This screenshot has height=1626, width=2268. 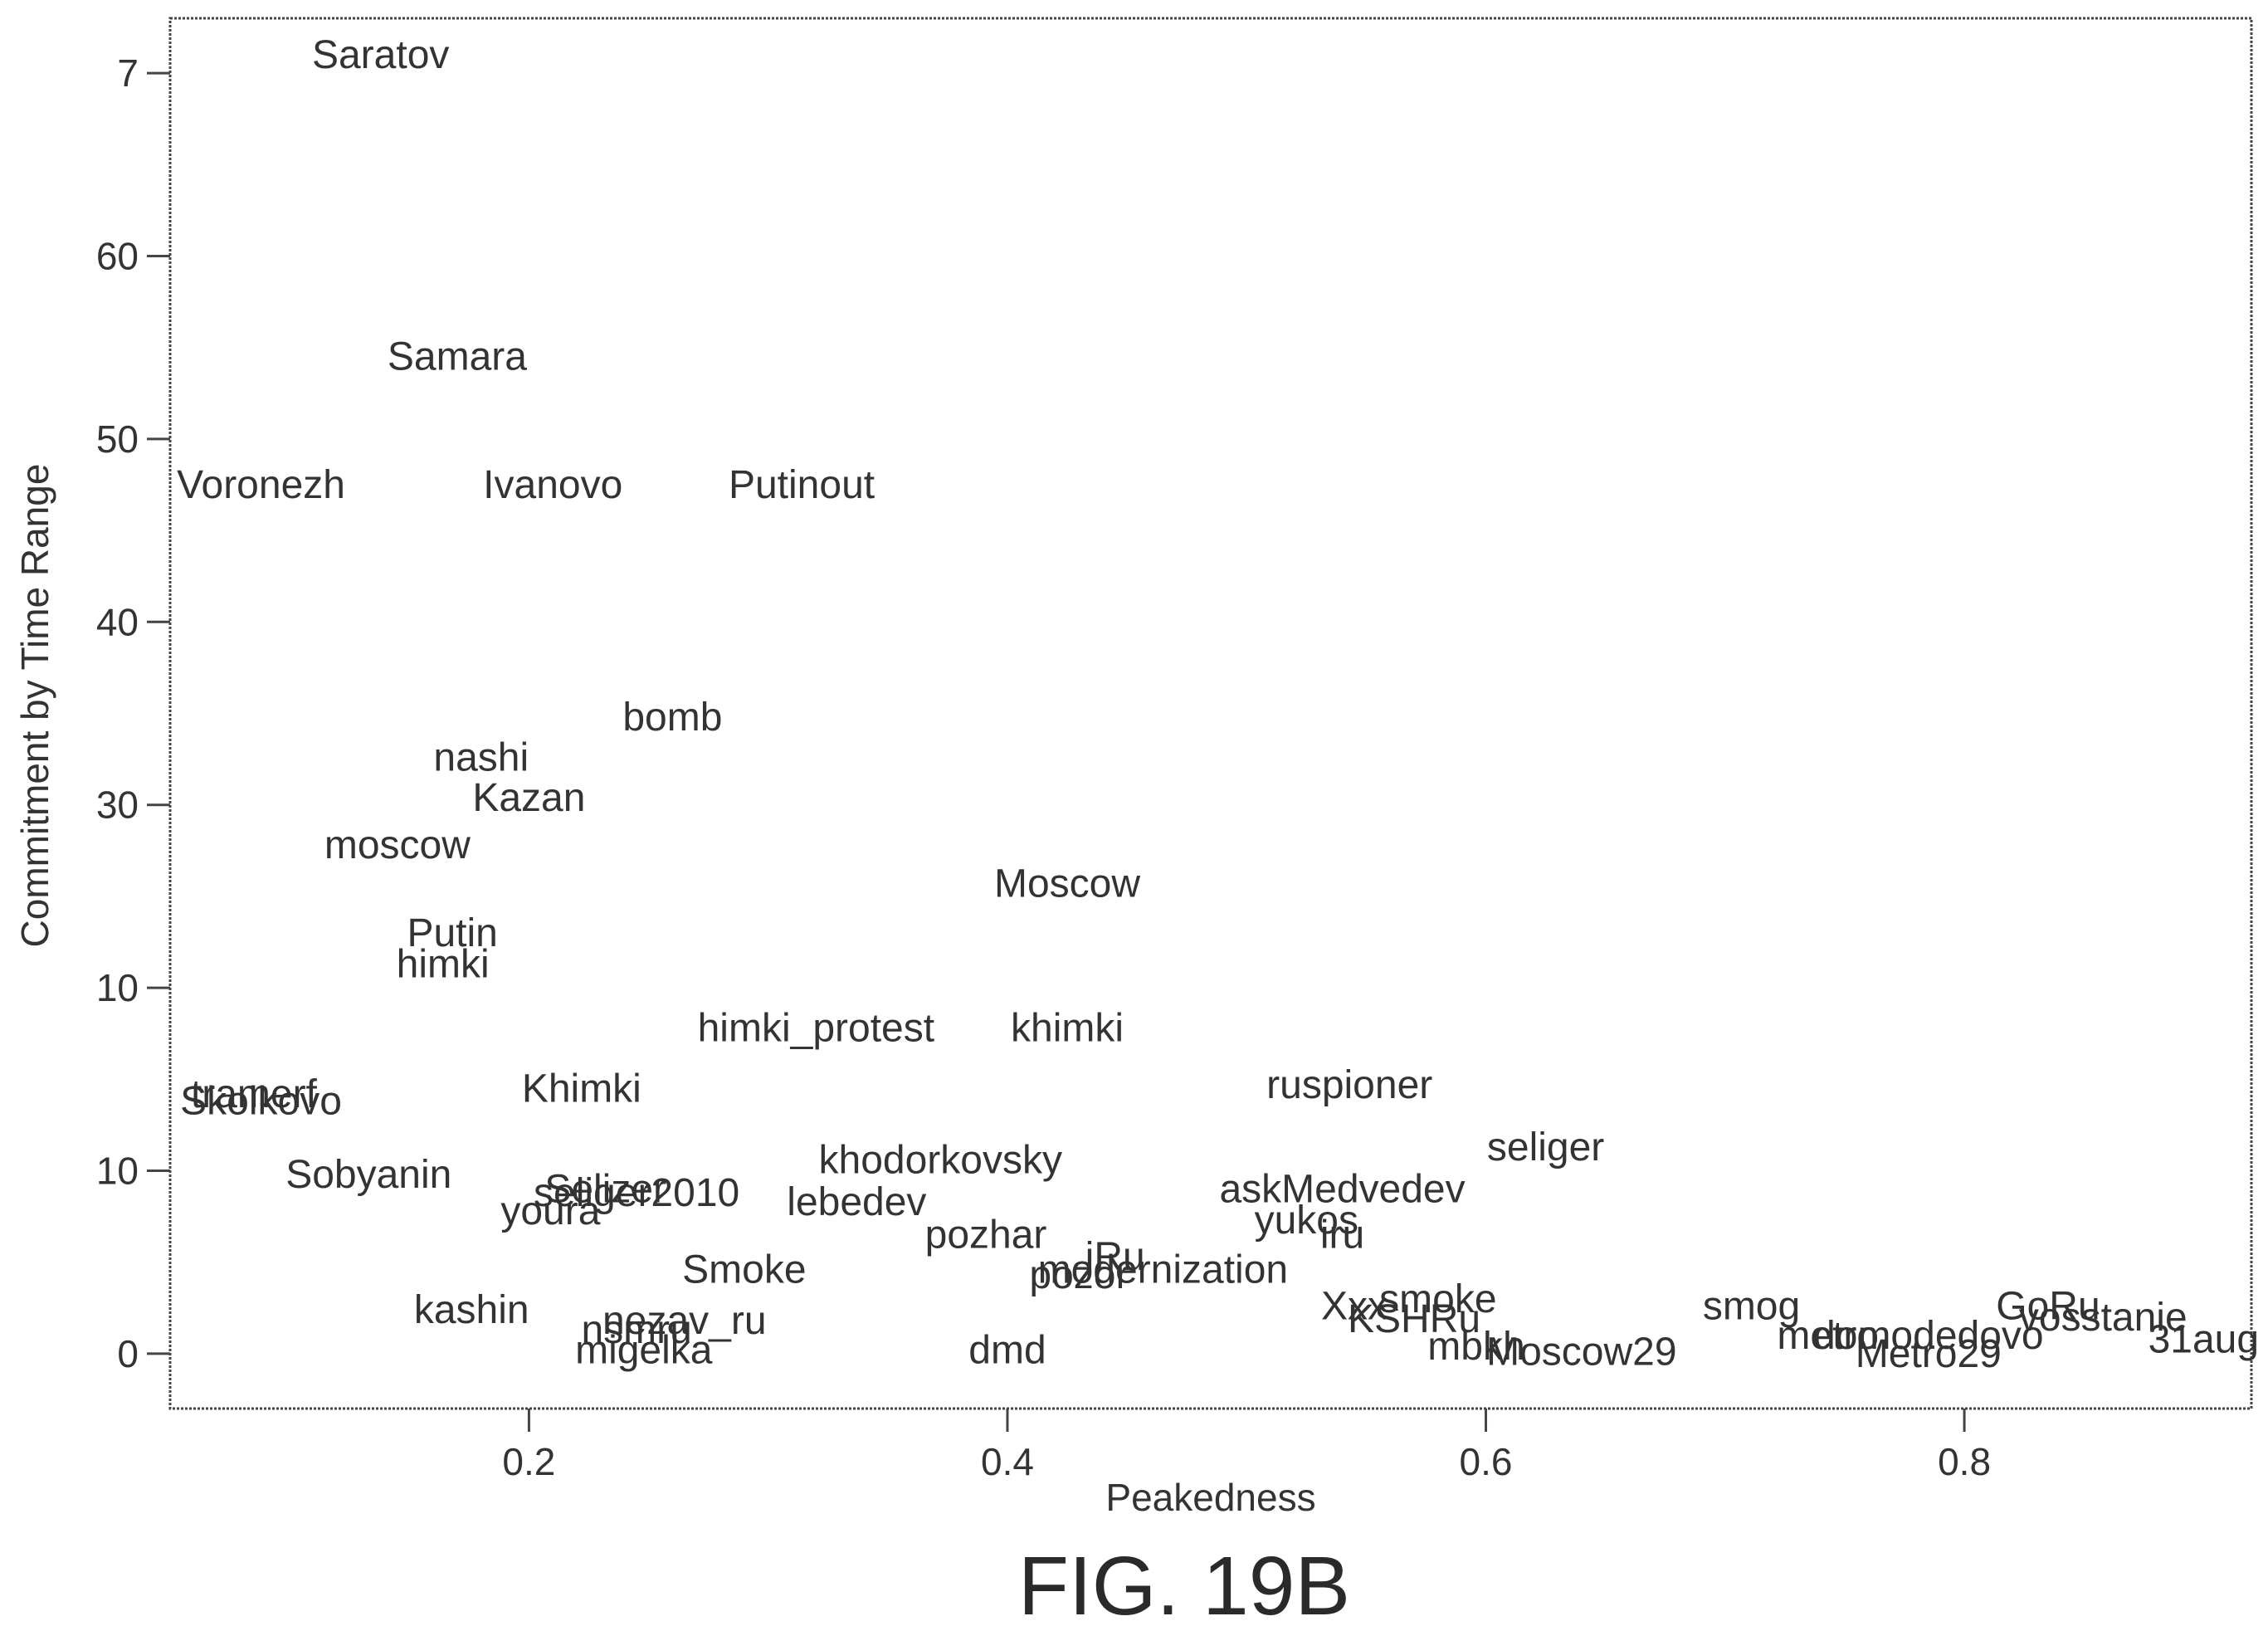 I want to click on x-axis-title: Peakedness, so click(x=1210, y=1498).